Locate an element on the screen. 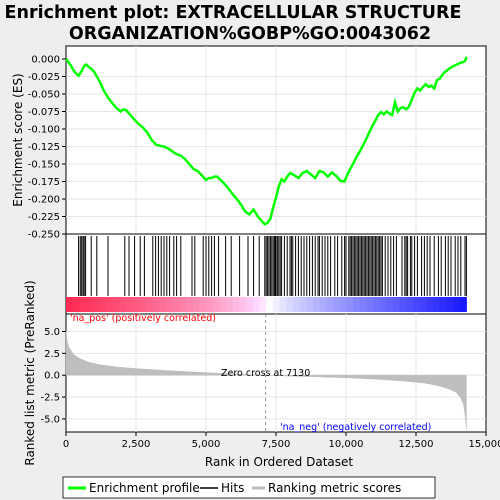  metric-y-axis-label: Ranked list metric (PreRanked) is located at coordinates (30, 372).